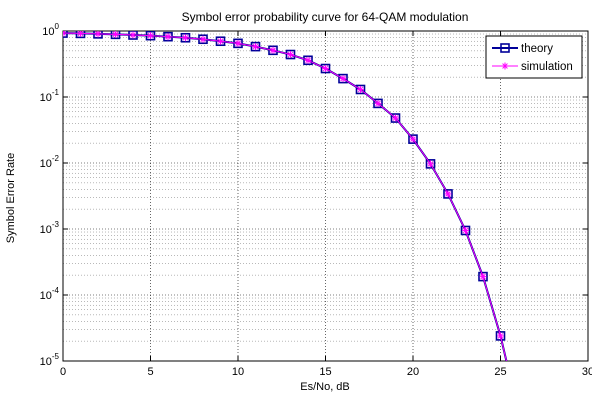 This screenshot has height=393, width=592. I want to click on x-tick-label: 25, so click(500, 372).